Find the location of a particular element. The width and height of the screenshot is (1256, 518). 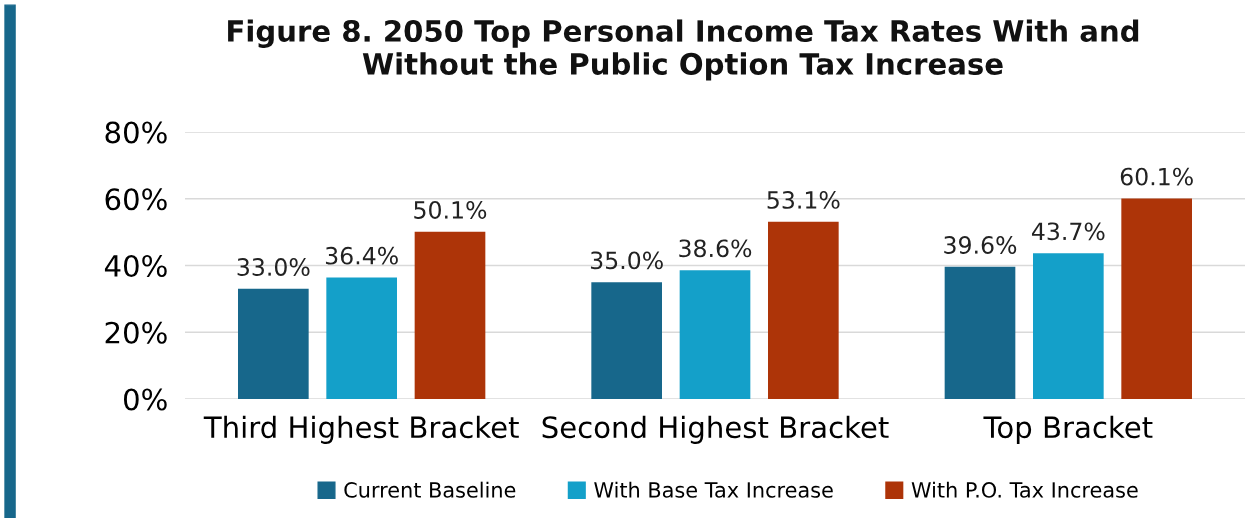

y-tick-label: 80% is located at coordinates (136, 132).